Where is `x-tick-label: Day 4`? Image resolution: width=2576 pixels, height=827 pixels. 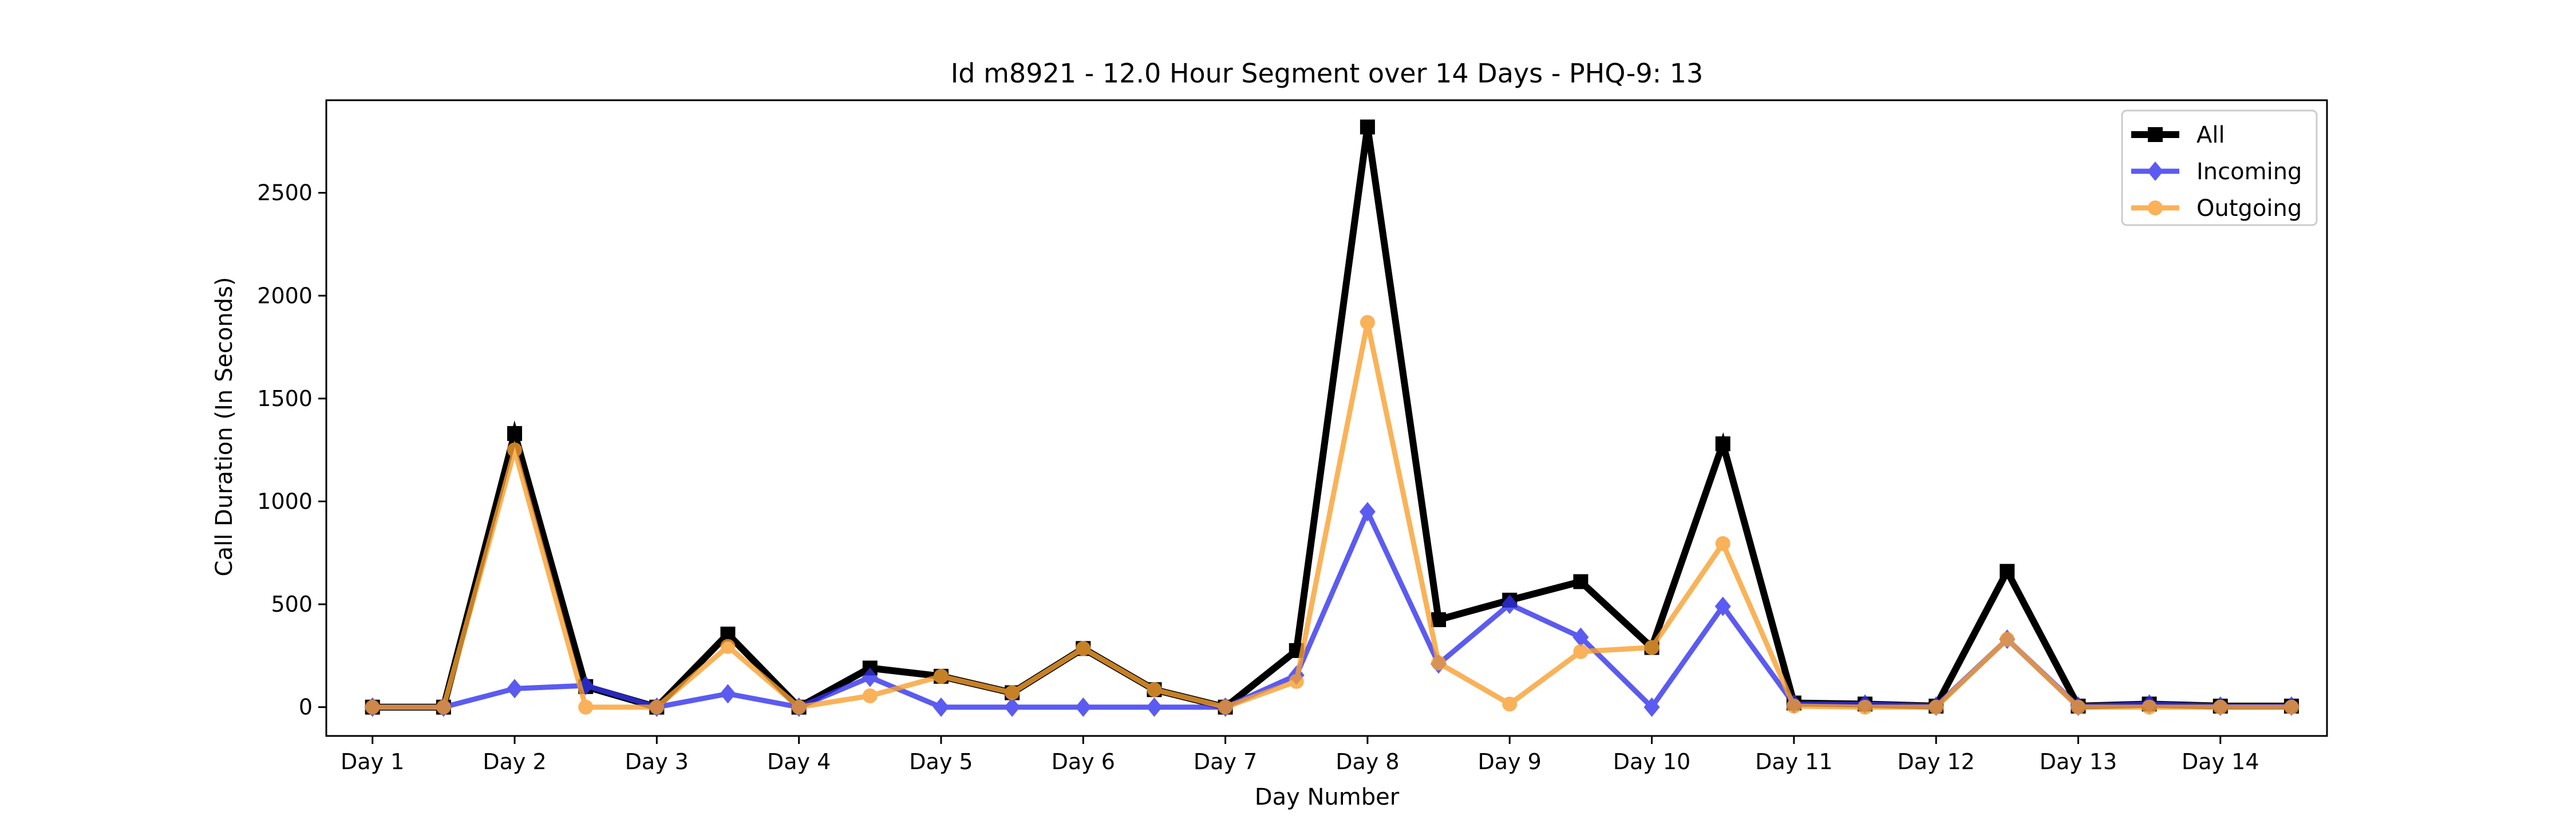
x-tick-label: Day 4 is located at coordinates (799, 762).